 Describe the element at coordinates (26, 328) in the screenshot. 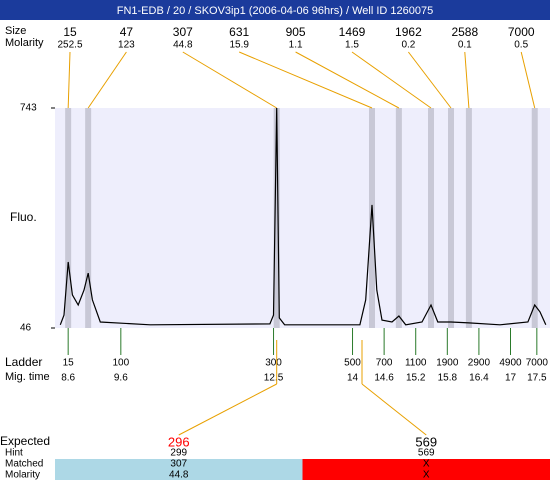

I see `y-tick-label: 46` at that location.